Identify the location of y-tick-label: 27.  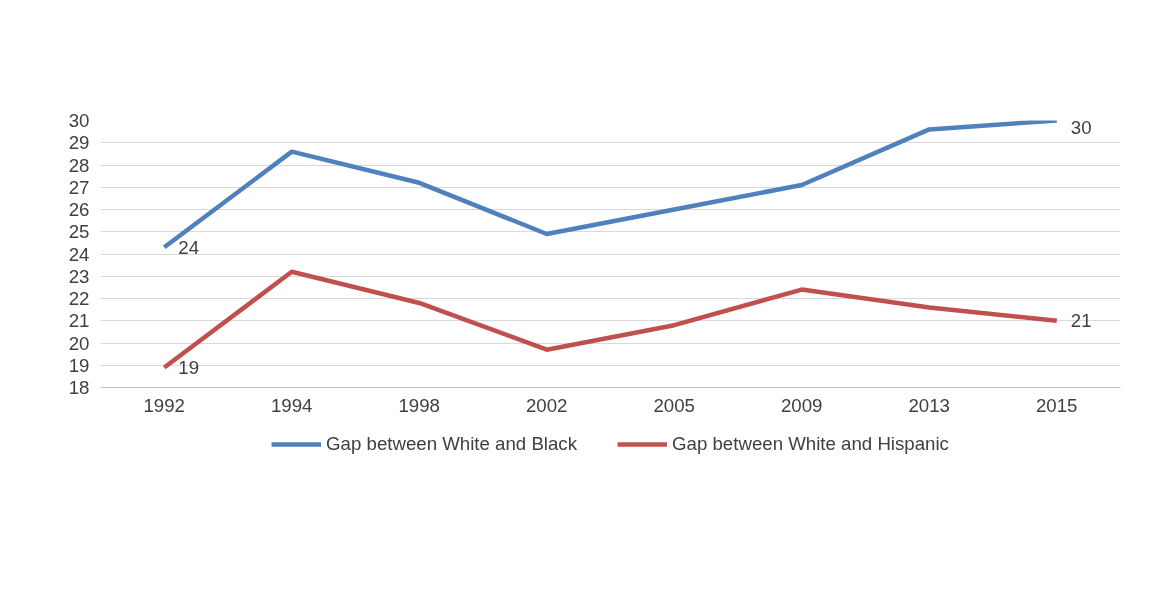
(79, 187).